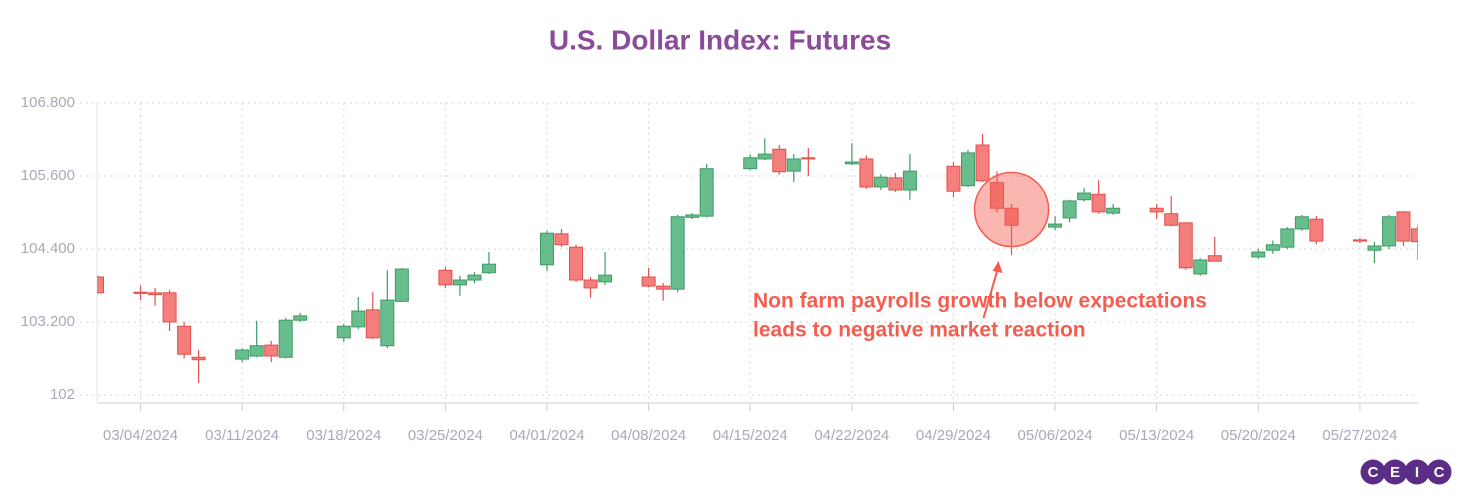  What do you see at coordinates (445, 435) in the screenshot?
I see `x-tick-label: 03/25/2024` at bounding box center [445, 435].